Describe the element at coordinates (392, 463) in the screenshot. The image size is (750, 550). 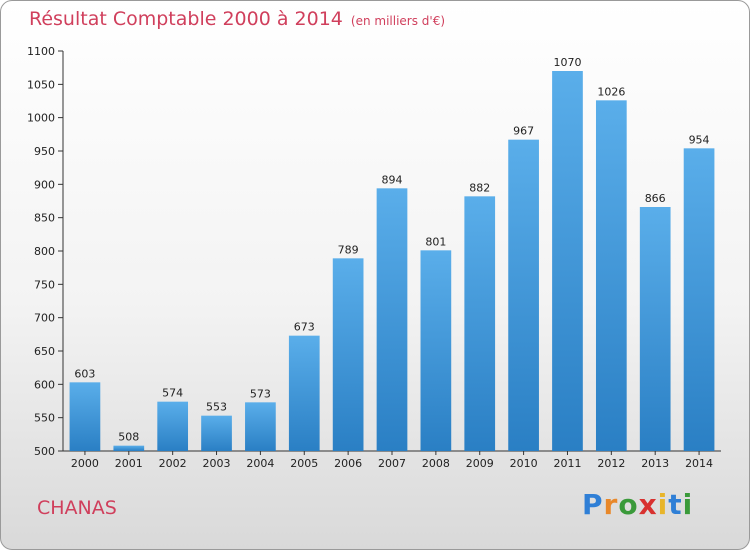
I see `x-tick-label: 2007` at that location.